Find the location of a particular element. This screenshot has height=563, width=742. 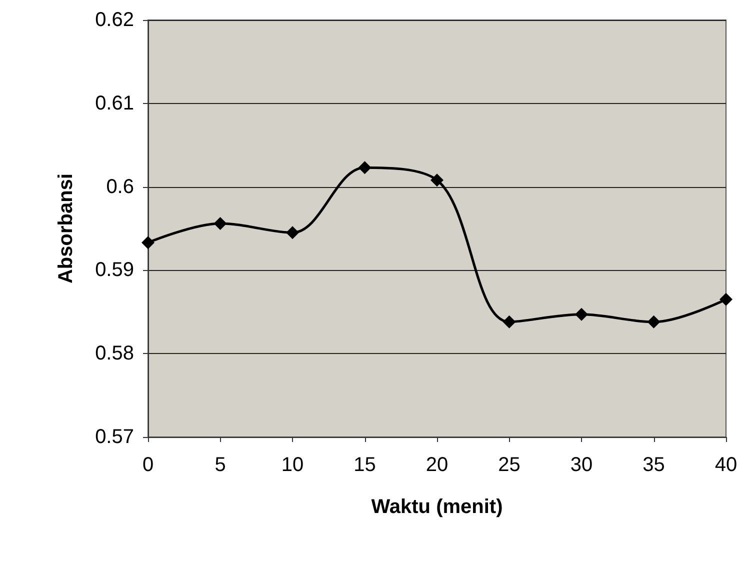

x-tick-label: 5 is located at coordinates (220, 465).